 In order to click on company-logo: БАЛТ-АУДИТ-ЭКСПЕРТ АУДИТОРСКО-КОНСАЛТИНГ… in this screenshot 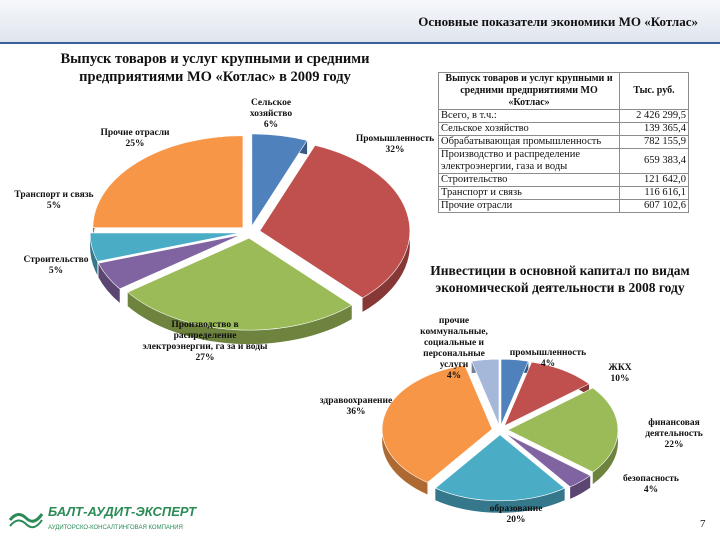, I will do `click(113, 518)`.